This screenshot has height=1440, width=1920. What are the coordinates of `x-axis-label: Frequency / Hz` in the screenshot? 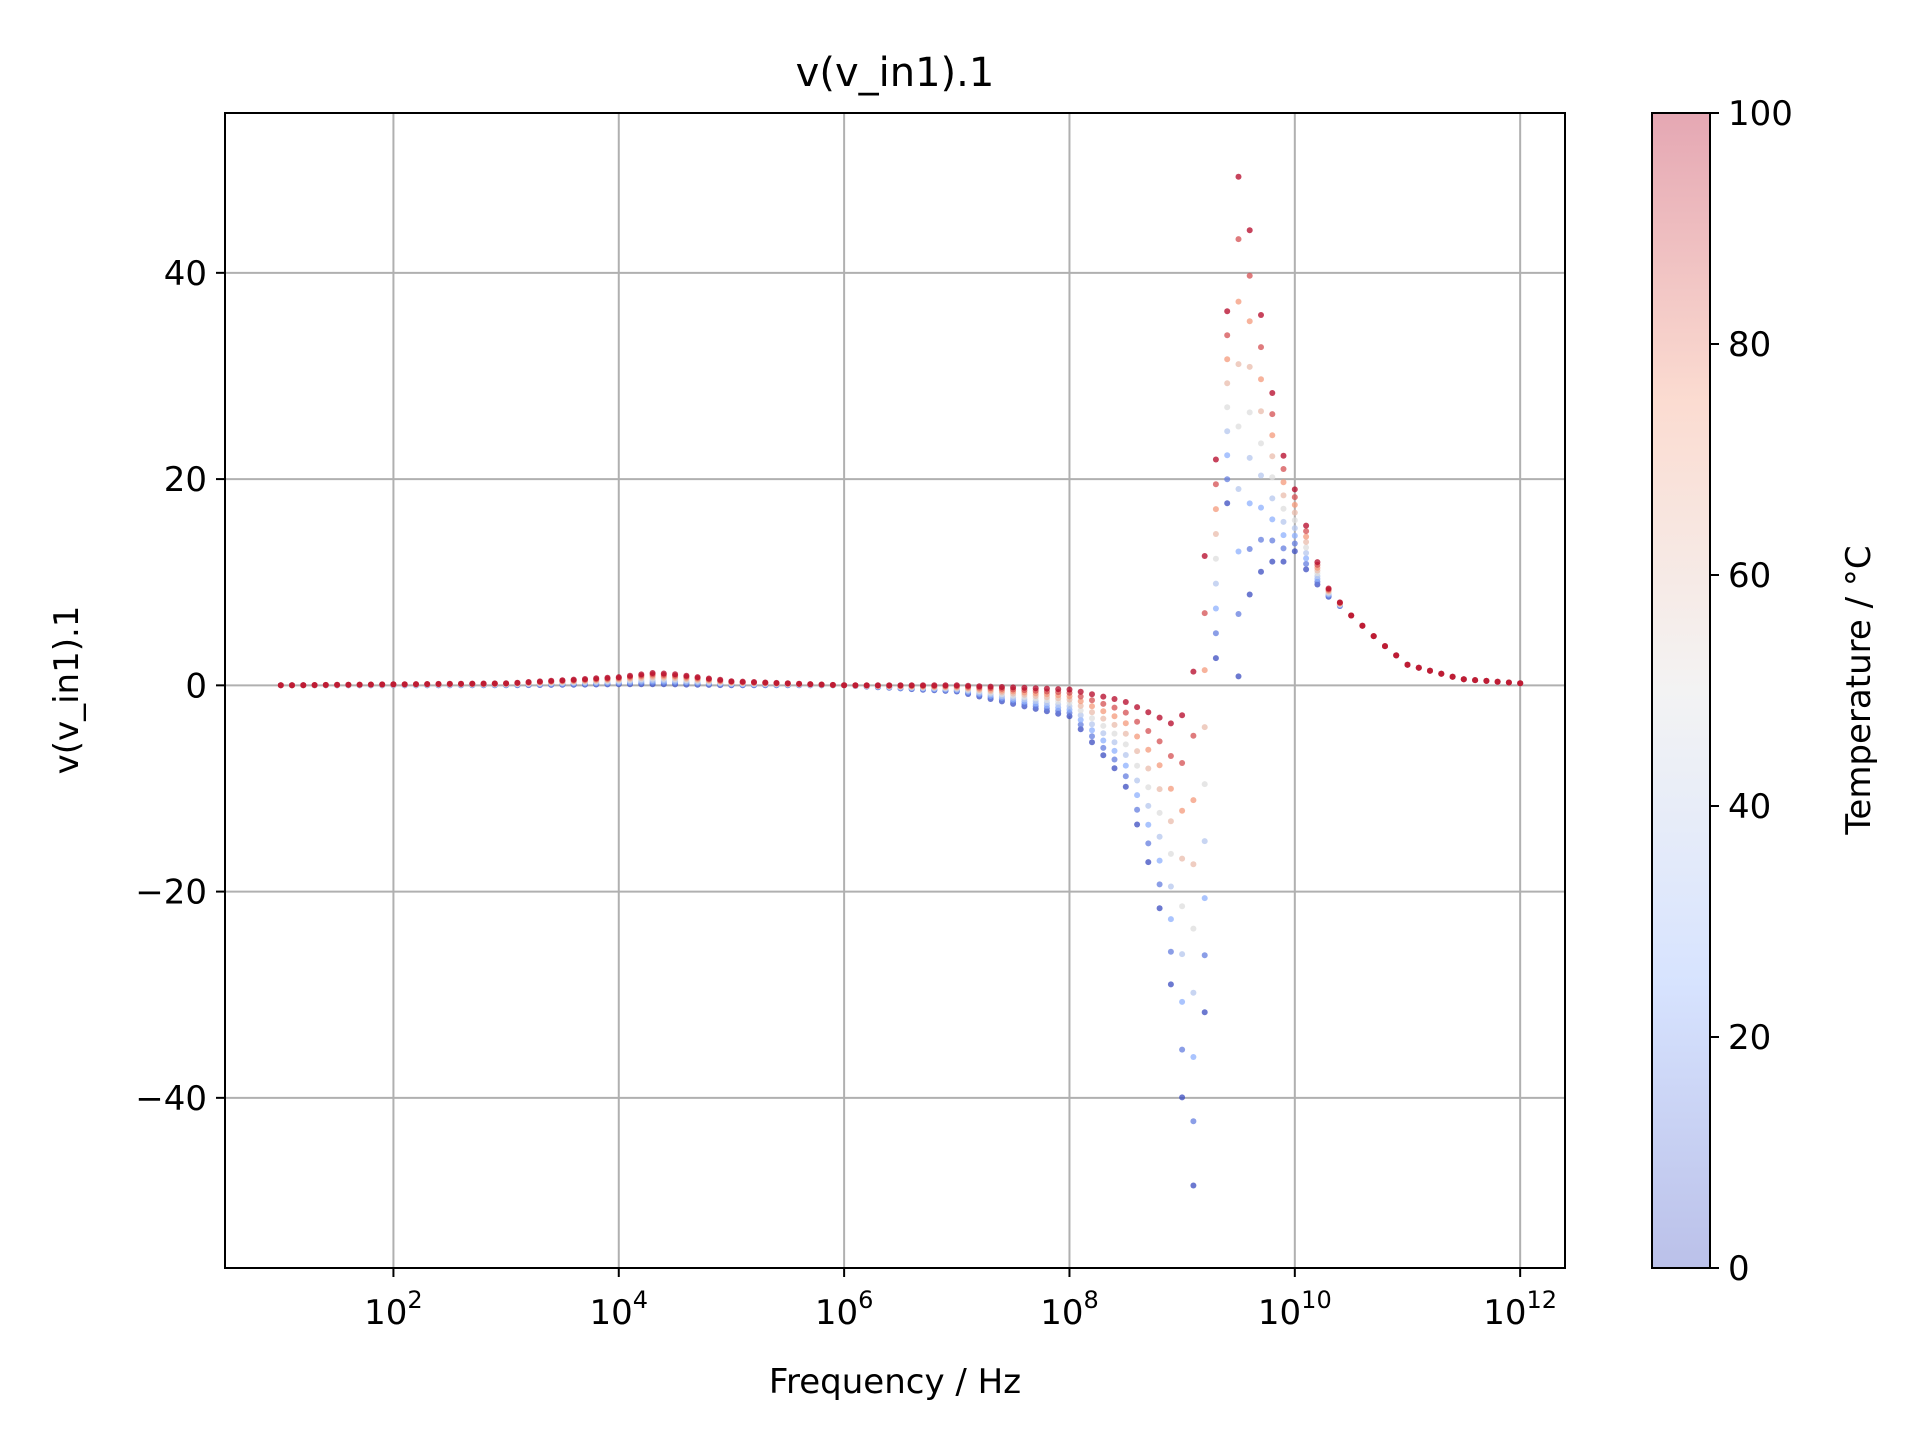 It's located at (895, 1382).